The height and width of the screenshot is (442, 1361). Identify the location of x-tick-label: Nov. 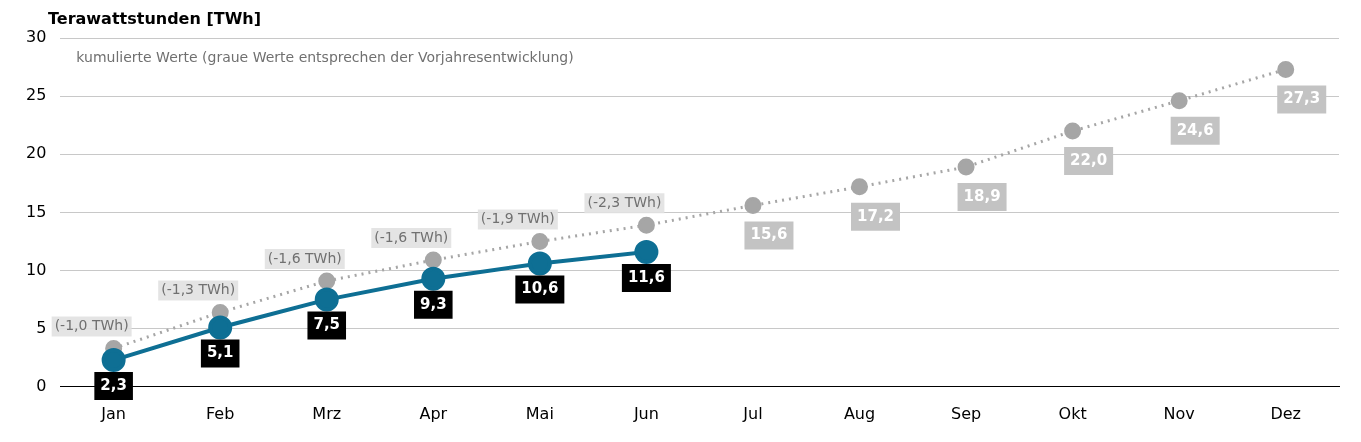
(1179, 413).